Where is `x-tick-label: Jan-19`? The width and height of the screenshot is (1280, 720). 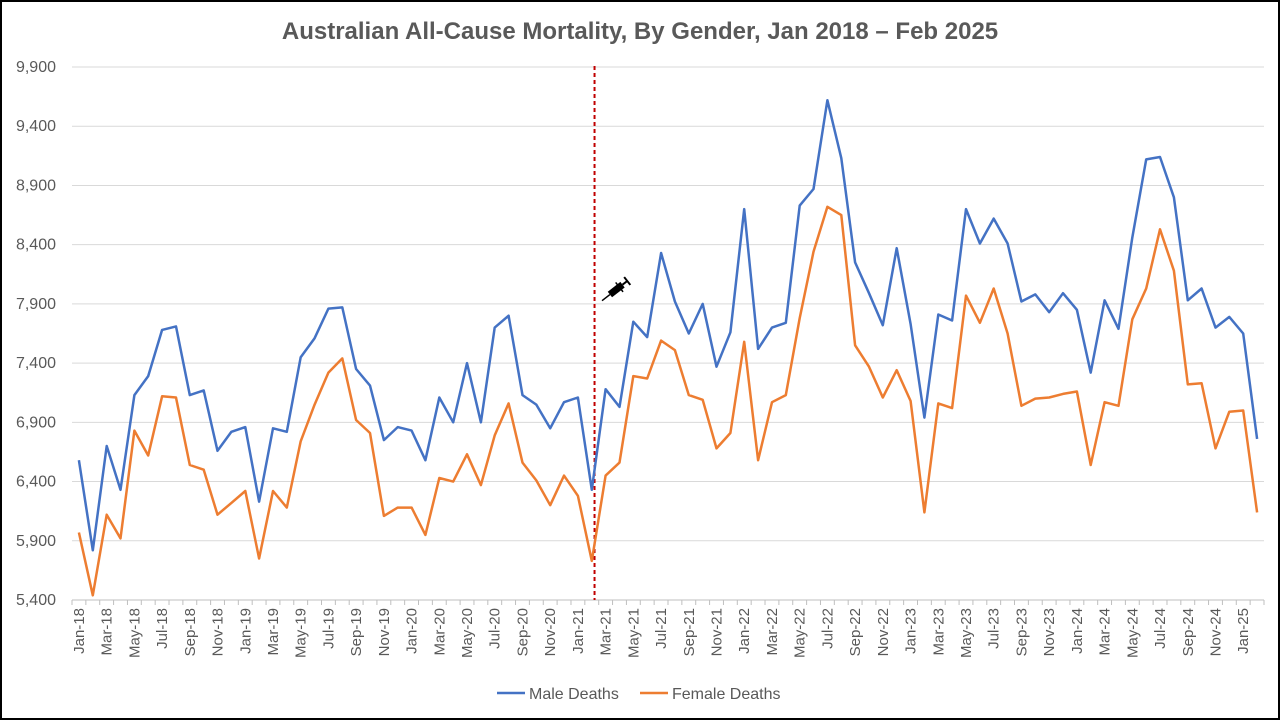 x-tick-label: Jan-19 is located at coordinates (245, 631).